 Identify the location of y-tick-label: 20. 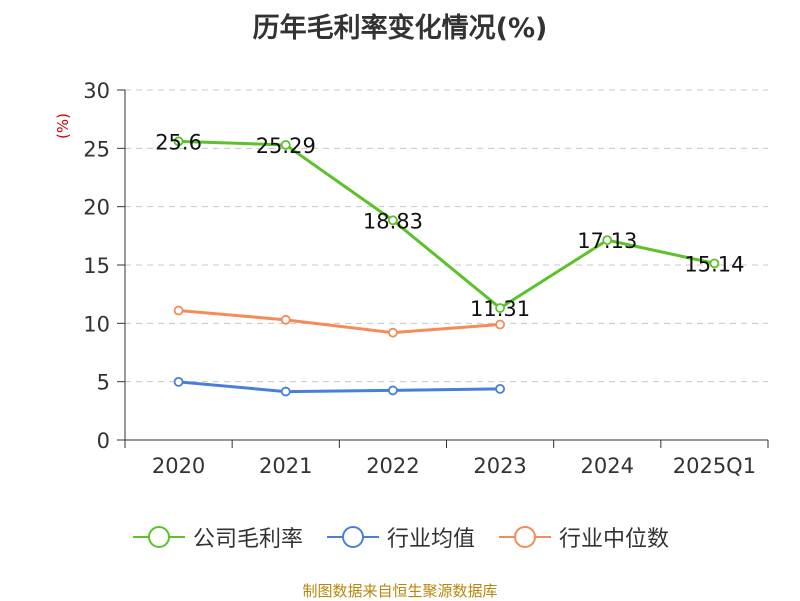
(96, 208).